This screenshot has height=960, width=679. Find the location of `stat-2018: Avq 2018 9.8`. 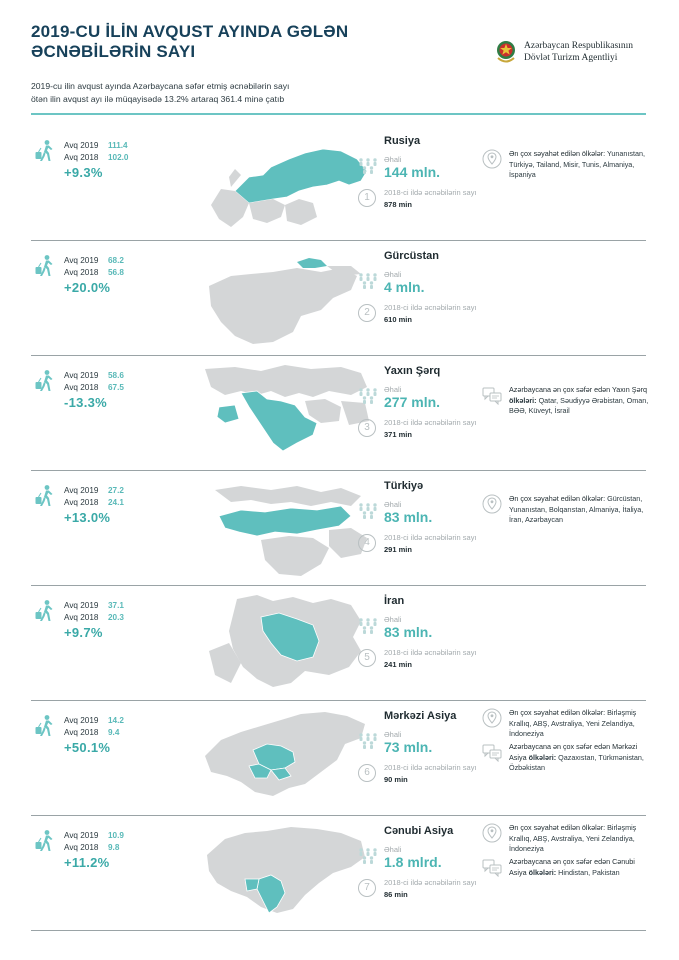

stat-2018: Avq 2018 9.8 is located at coordinates (91, 847).